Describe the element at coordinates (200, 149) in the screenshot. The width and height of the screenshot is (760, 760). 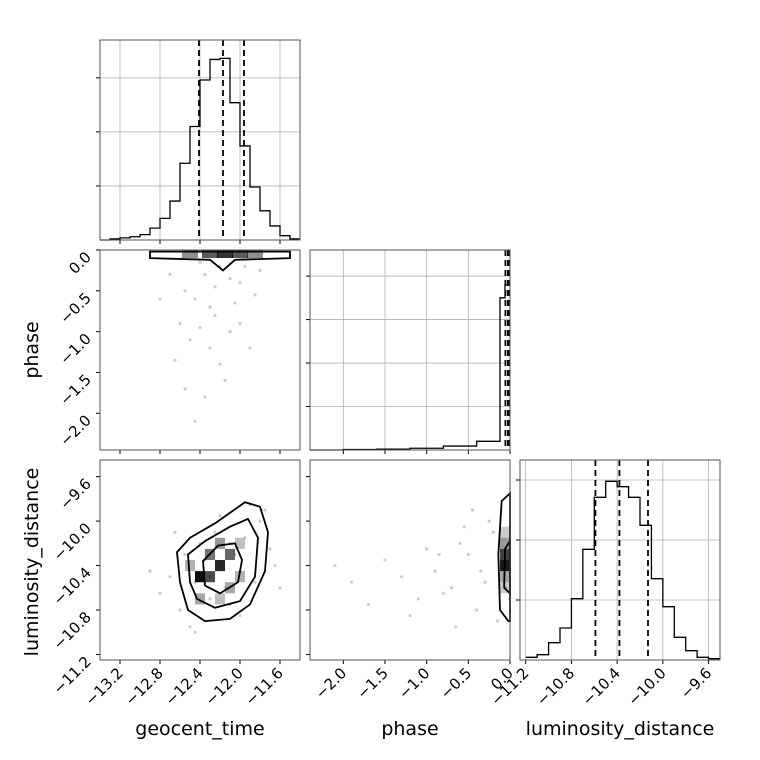
I see `geocent-time-histogram-step` at that location.